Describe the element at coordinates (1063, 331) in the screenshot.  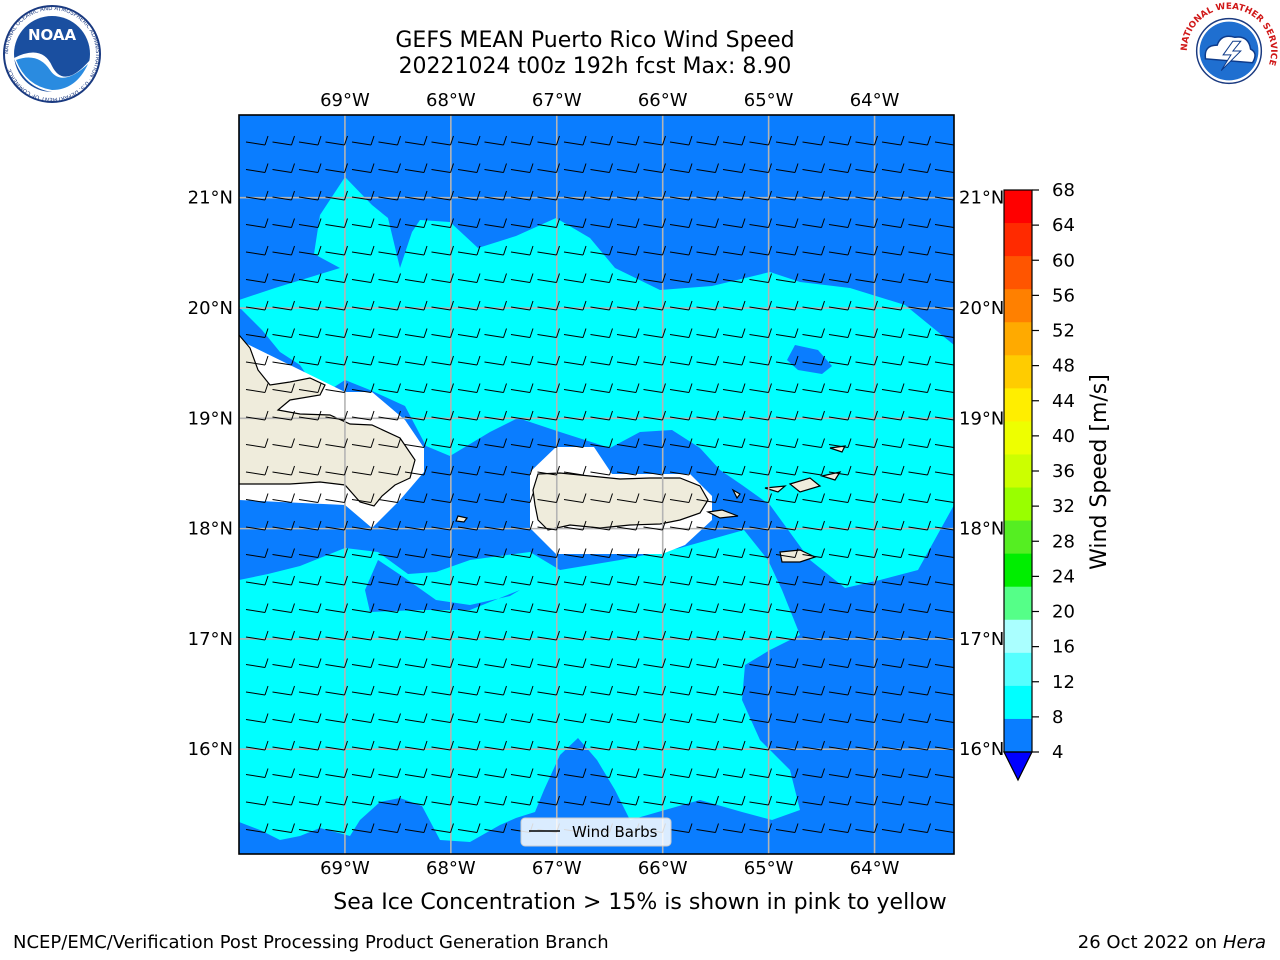
I see `colorbar-tick-label: 52` at that location.